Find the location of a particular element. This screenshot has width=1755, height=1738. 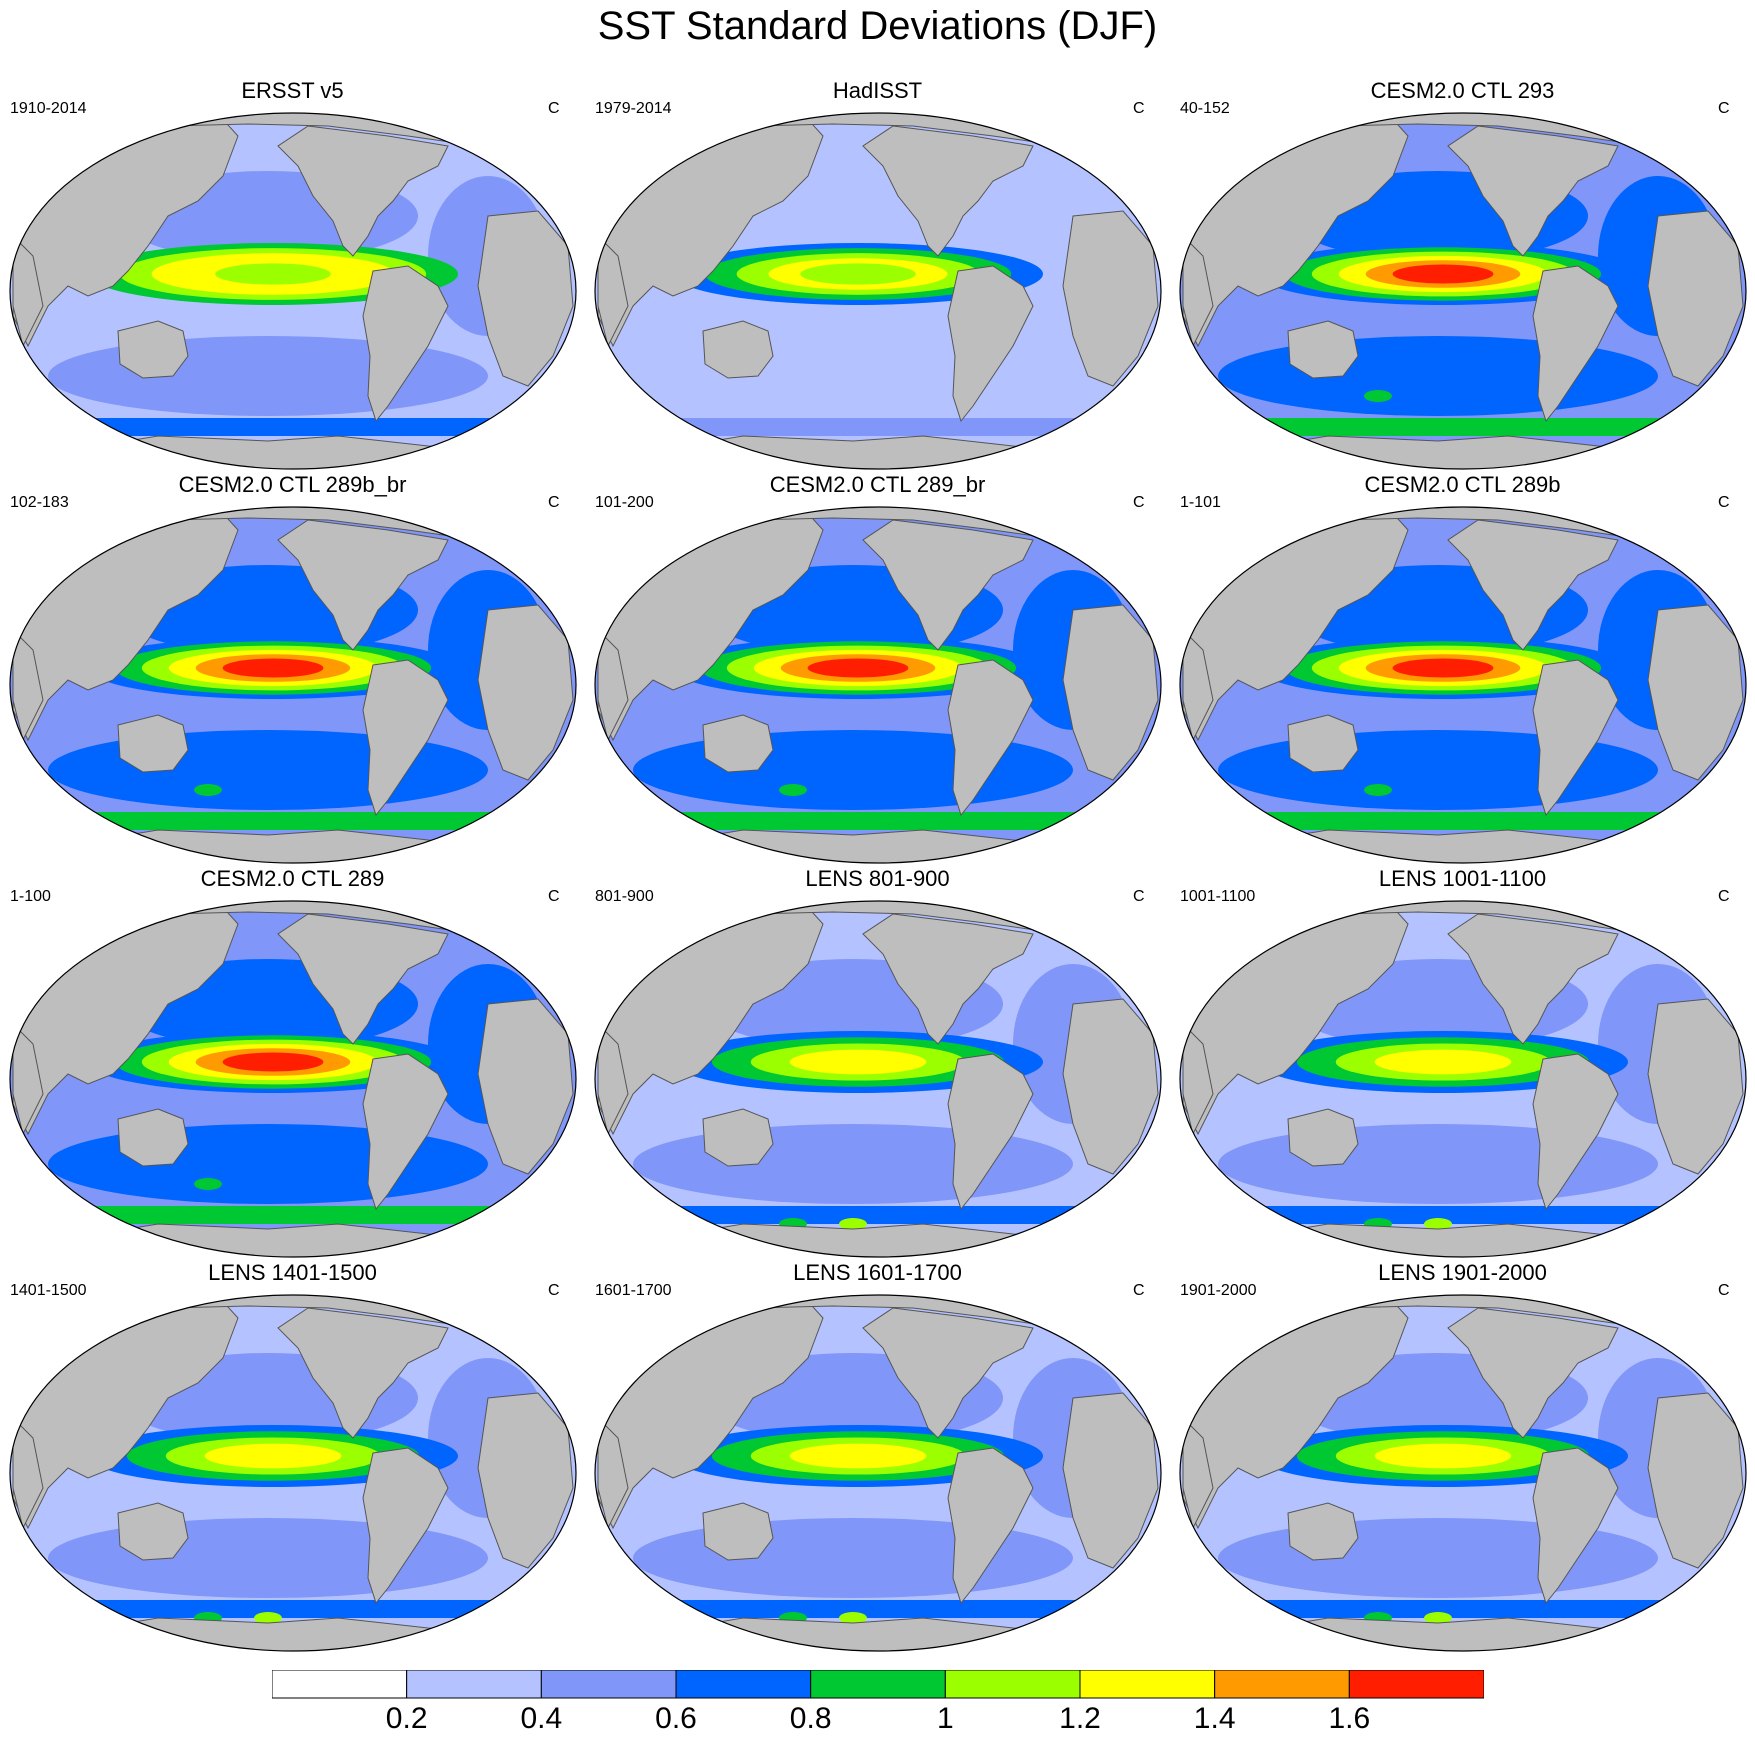

map-panel: LENS 1401-1500 1401-1500 C is located at coordinates (292, 1460).